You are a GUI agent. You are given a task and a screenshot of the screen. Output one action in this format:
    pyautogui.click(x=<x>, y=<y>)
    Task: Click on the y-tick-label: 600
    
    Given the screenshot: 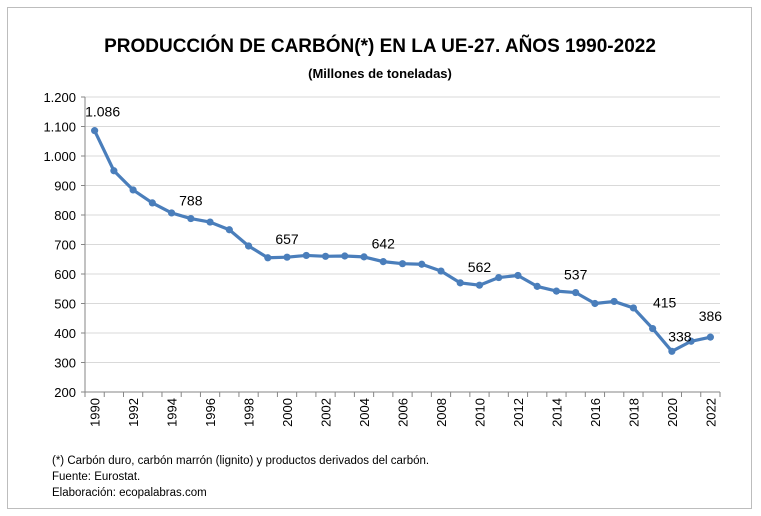 What is the action you would take?
    pyautogui.click(x=65, y=274)
    